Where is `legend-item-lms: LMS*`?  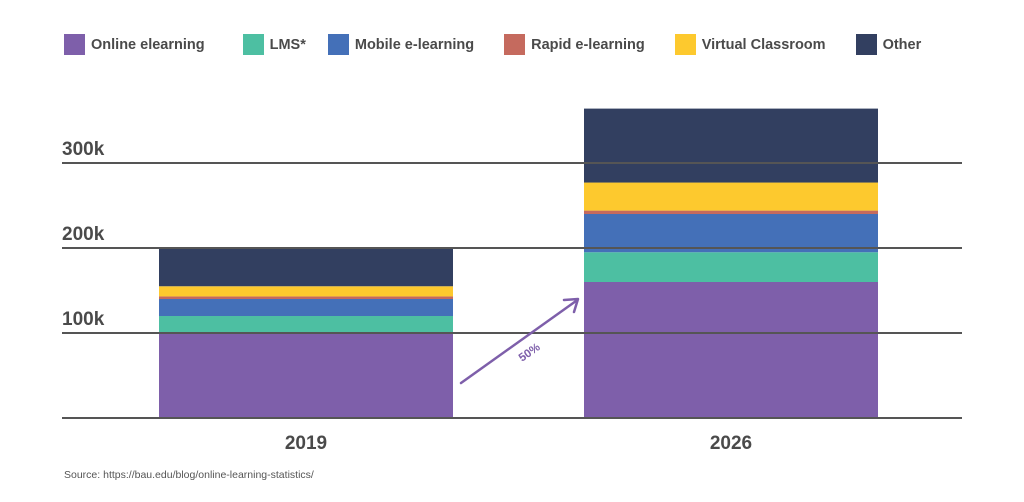 legend-item-lms: LMS* is located at coordinates (274, 44).